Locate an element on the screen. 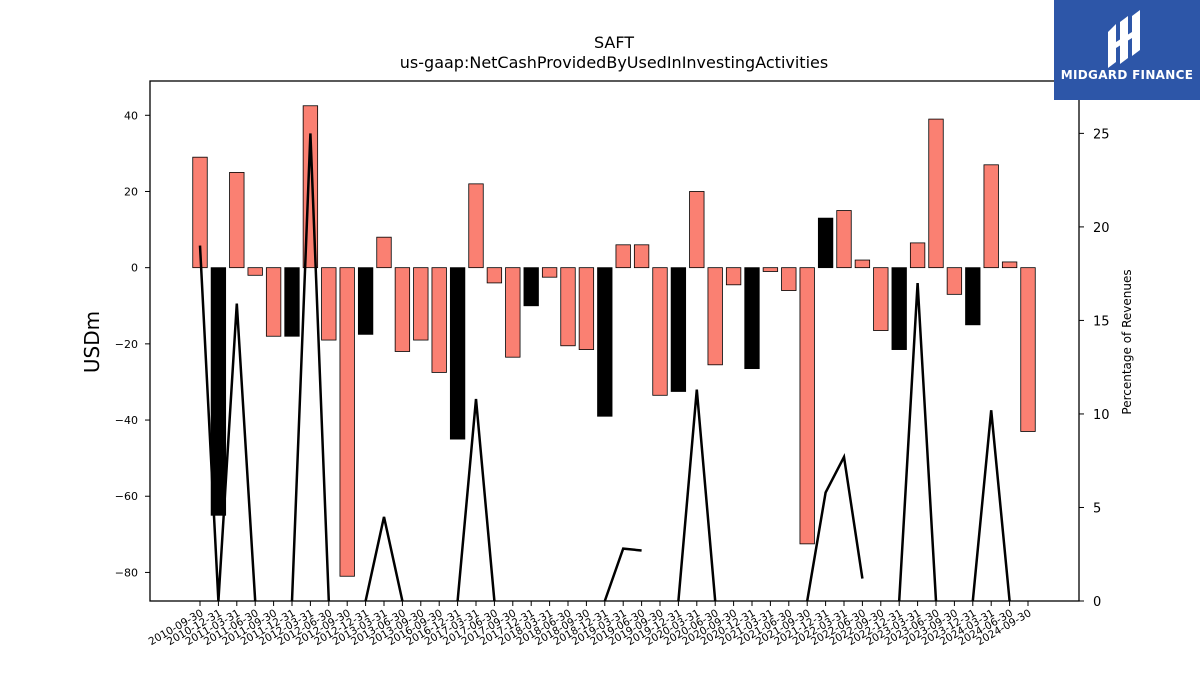 The width and height of the screenshot is (1200, 675). y2-tick-label: 0 is located at coordinates (1097, 602).